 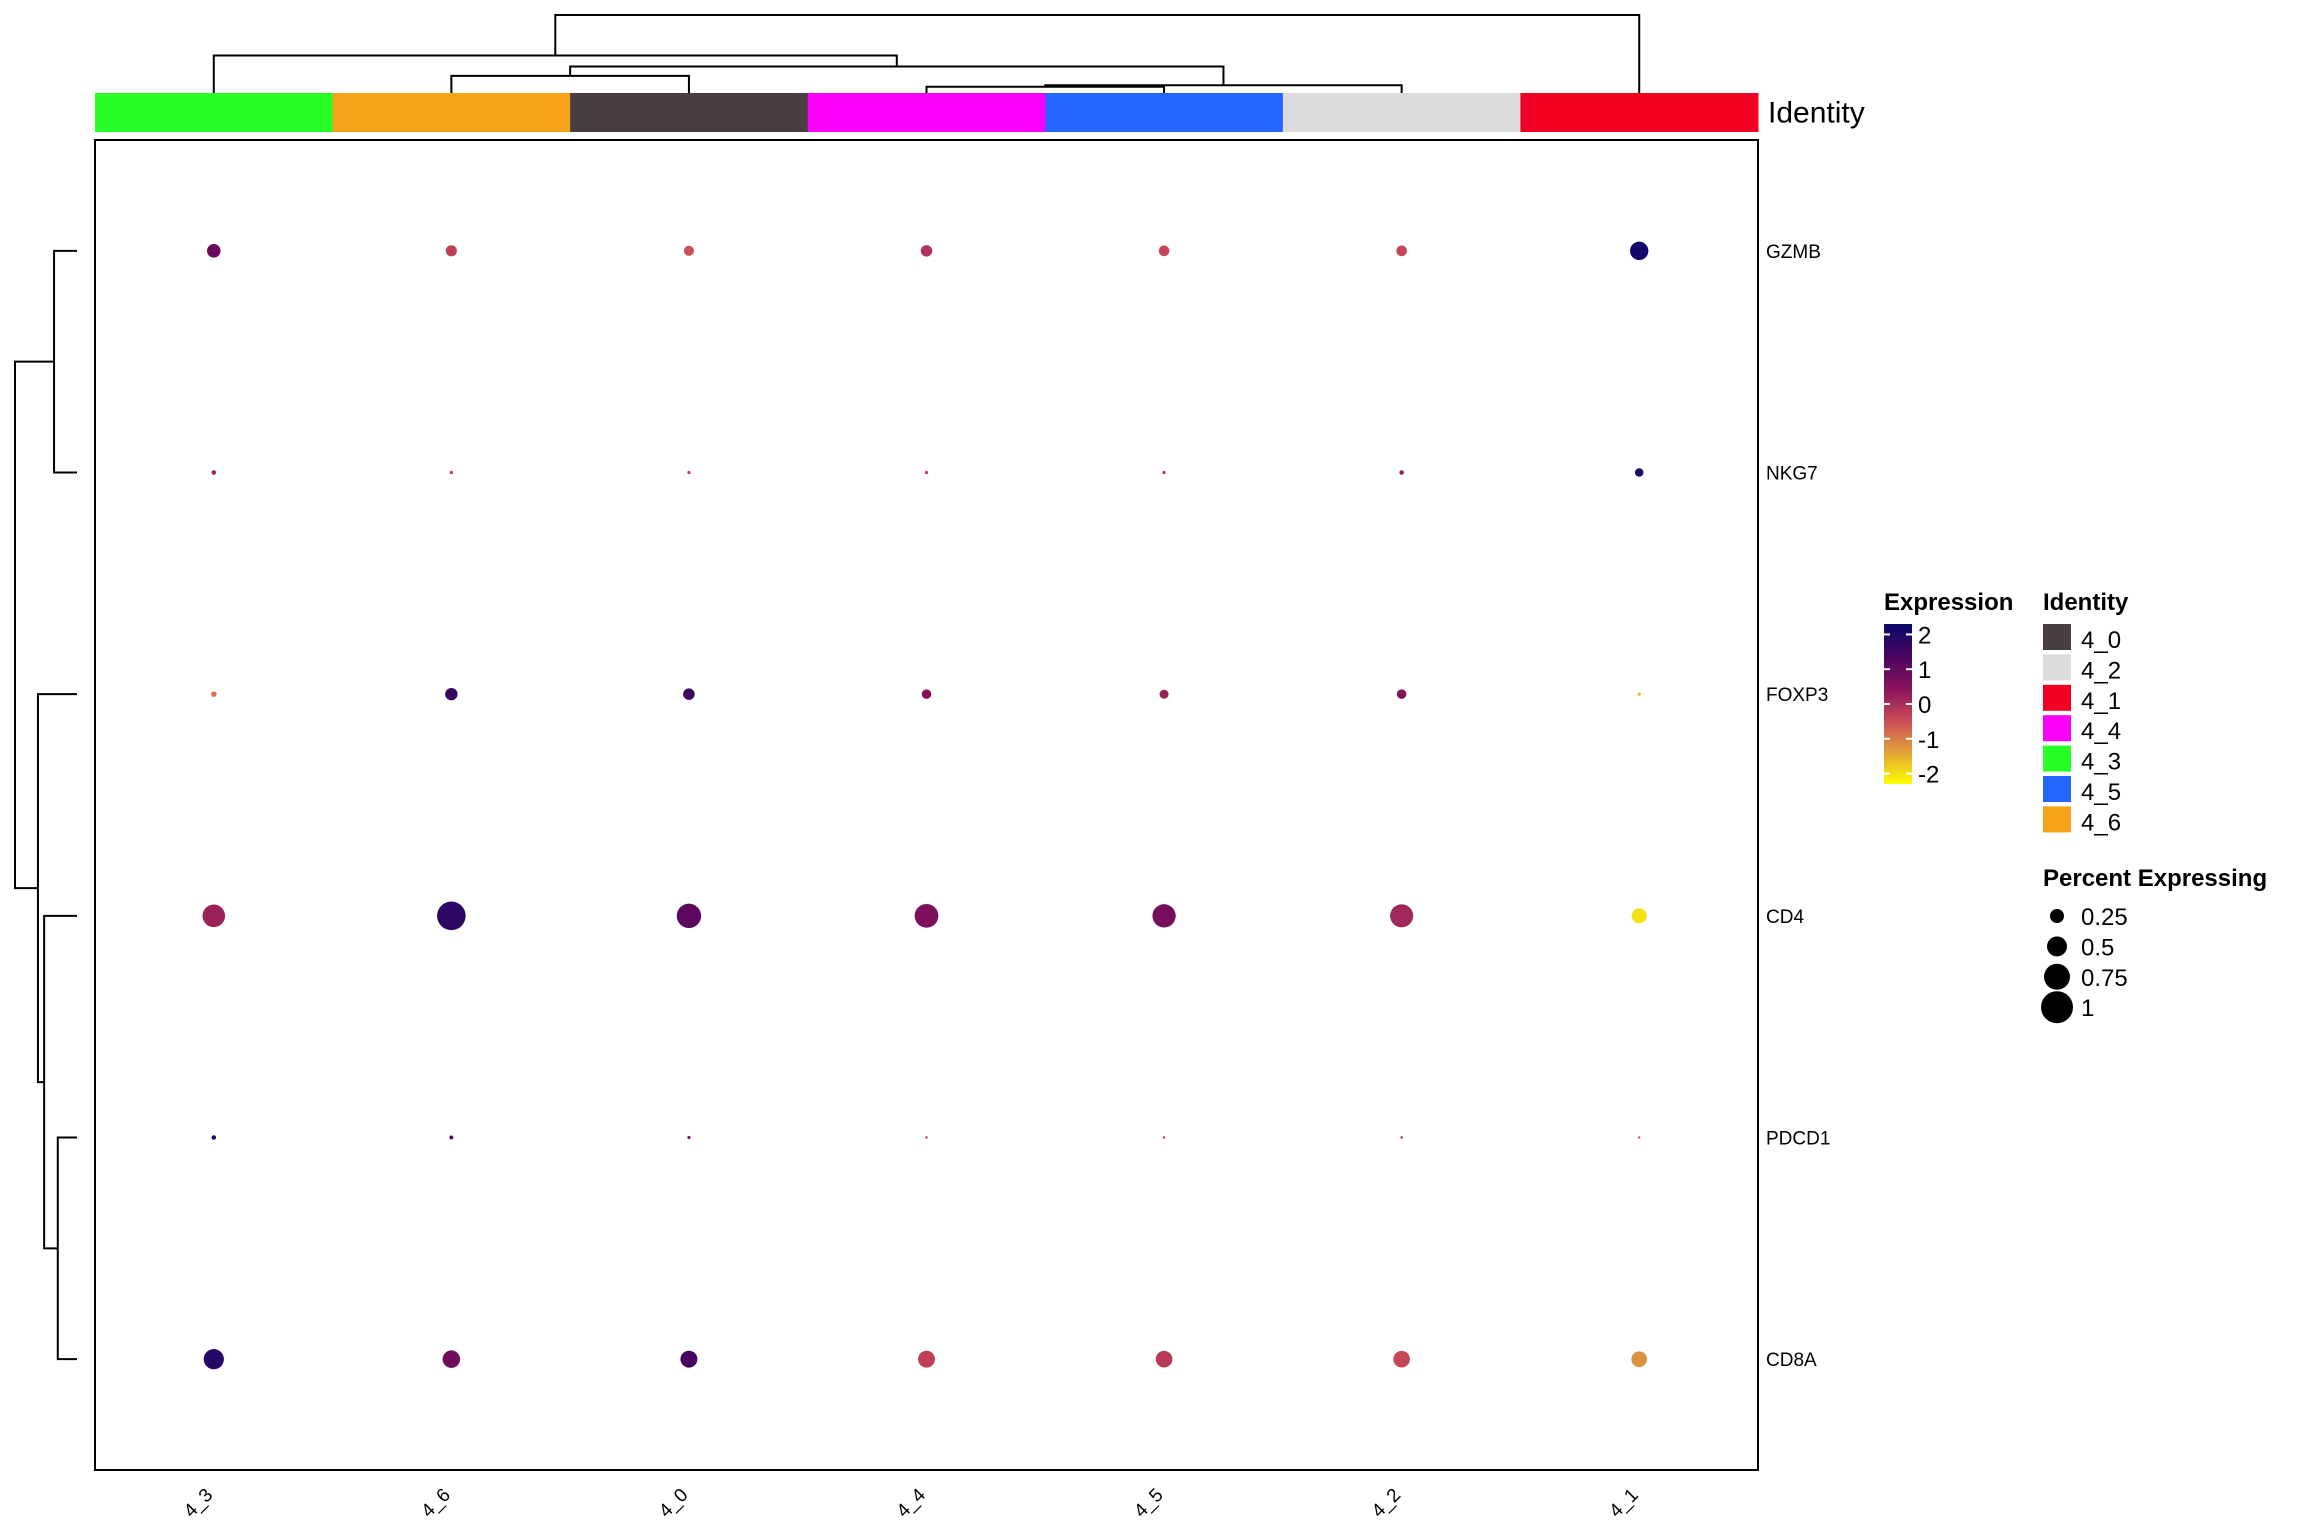 I want to click on column-labels: 4_3 4_6 4_0 4_4 4_5 4_2 4_1, so click(x=911, y=1503).